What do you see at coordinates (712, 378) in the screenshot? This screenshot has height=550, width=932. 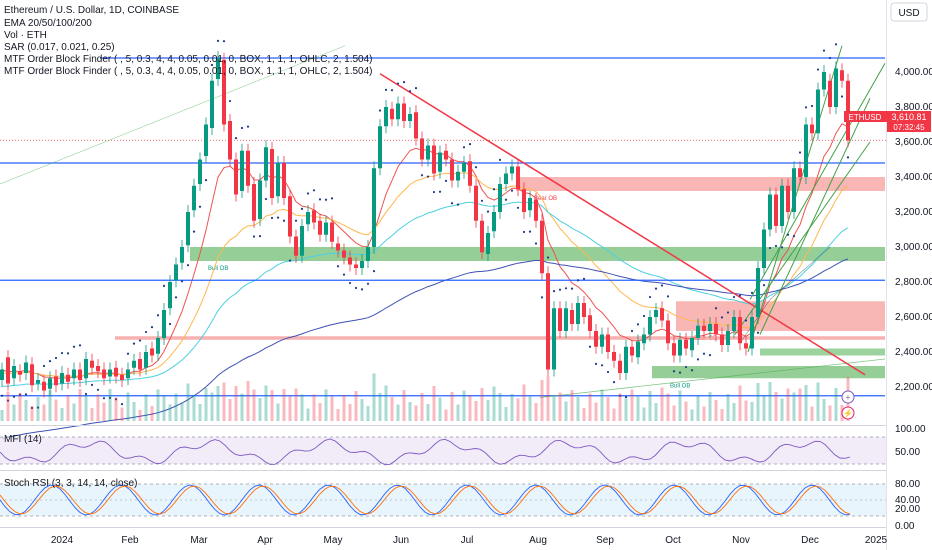 I see `support-trend-line` at bounding box center [712, 378].